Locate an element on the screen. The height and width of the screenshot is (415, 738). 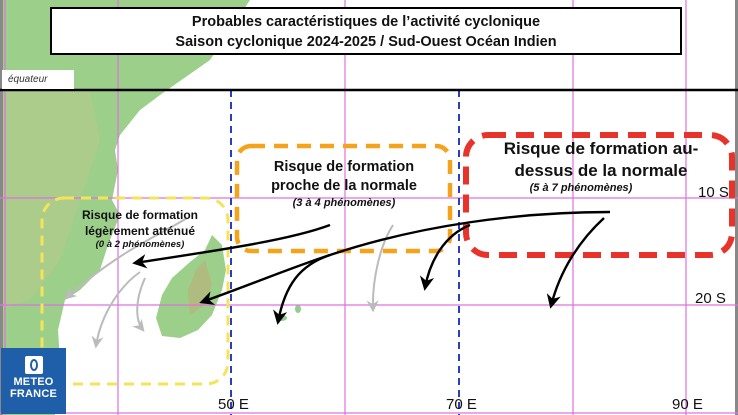
meteo-france-logo: METEO FRANCE is located at coordinates (33, 381).